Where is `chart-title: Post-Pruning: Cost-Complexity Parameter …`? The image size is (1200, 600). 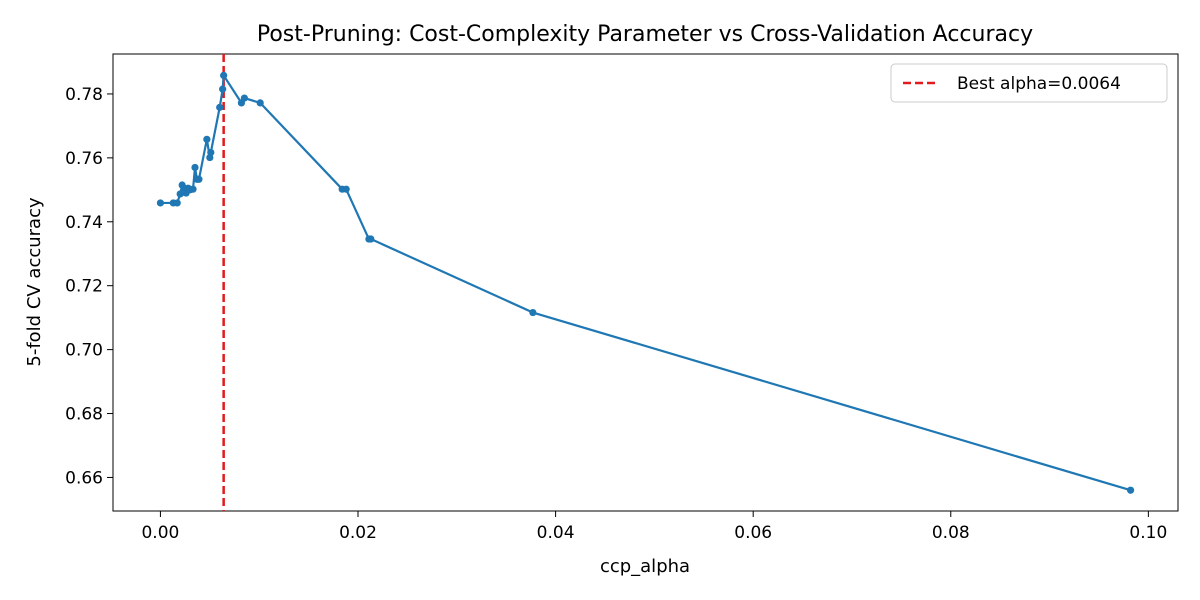
chart-title: Post-Pruning: Cost-Complexity Parameter … is located at coordinates (645, 34).